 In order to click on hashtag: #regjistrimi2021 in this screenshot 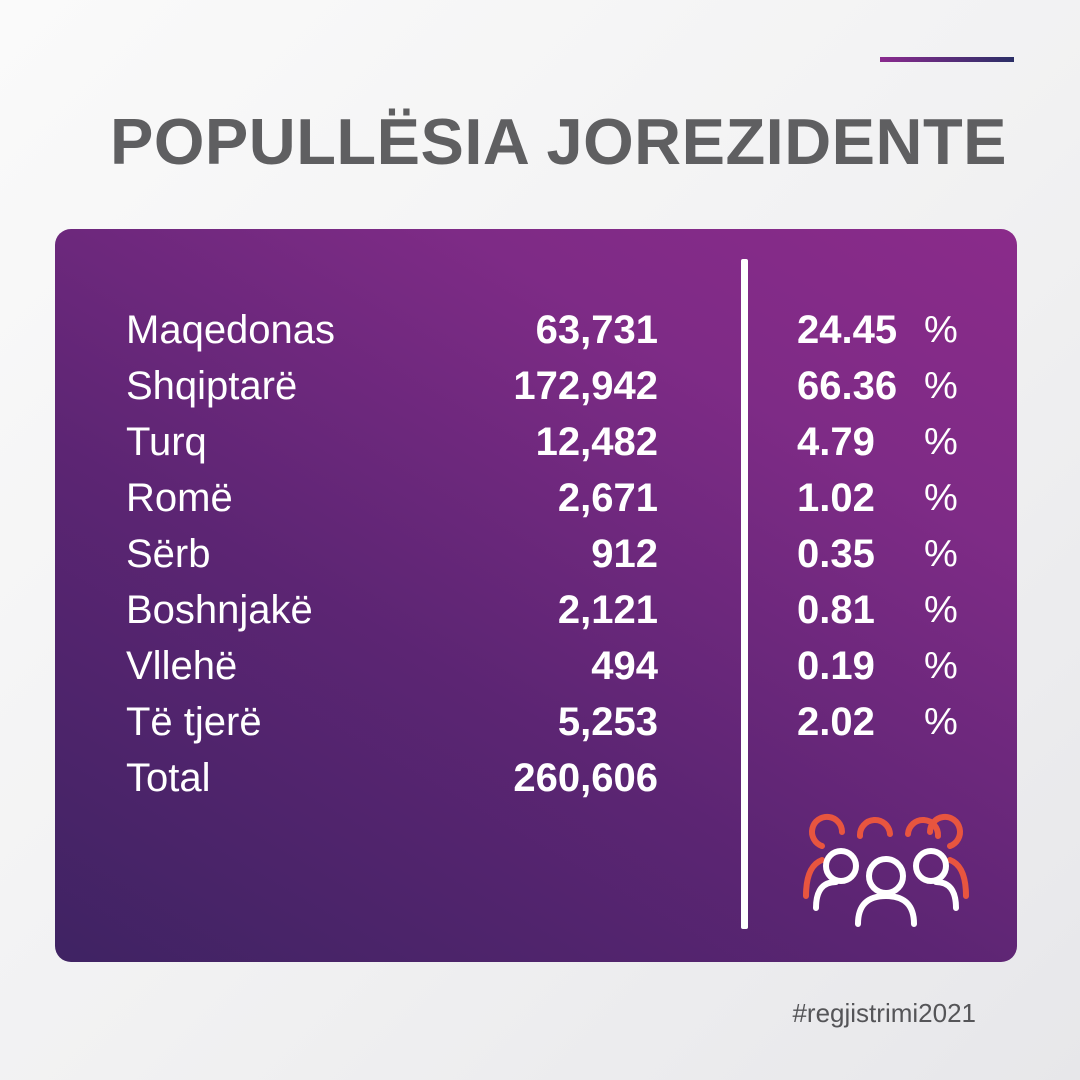, I will do `click(884, 1013)`.